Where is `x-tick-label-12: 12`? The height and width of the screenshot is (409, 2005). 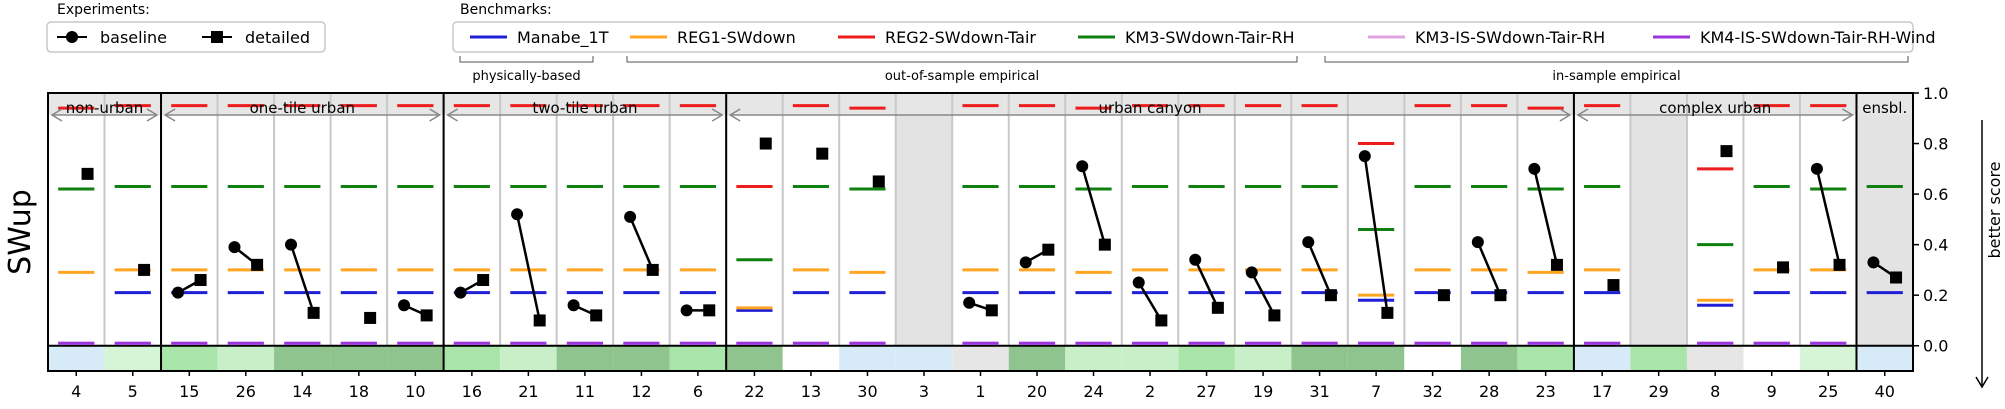
x-tick-label-12: 12 is located at coordinates (641, 391).